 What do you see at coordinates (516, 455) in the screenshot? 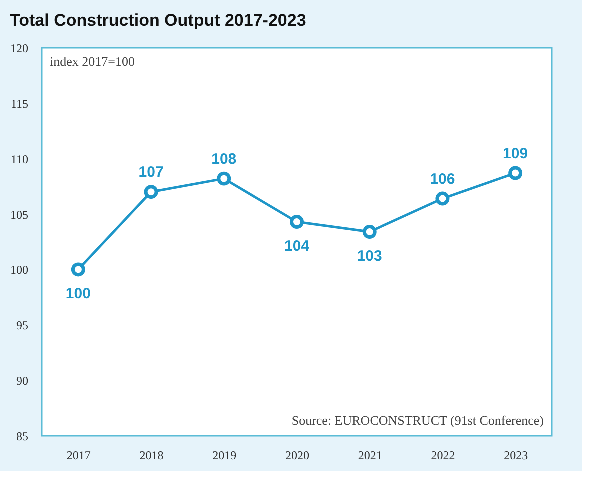
I see `x-tick-label: 2023` at bounding box center [516, 455].